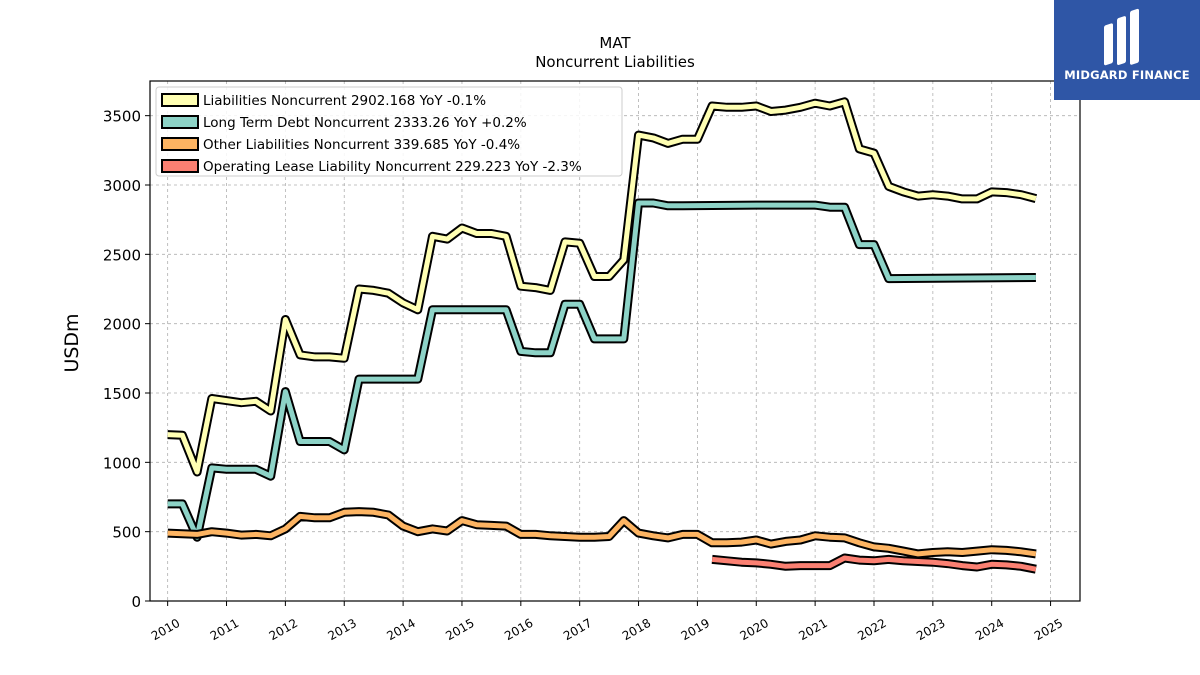 This screenshot has height=675, width=1200. Describe the element at coordinates (812, 629) in the screenshot. I see `x-tick-label: 2021` at that location.